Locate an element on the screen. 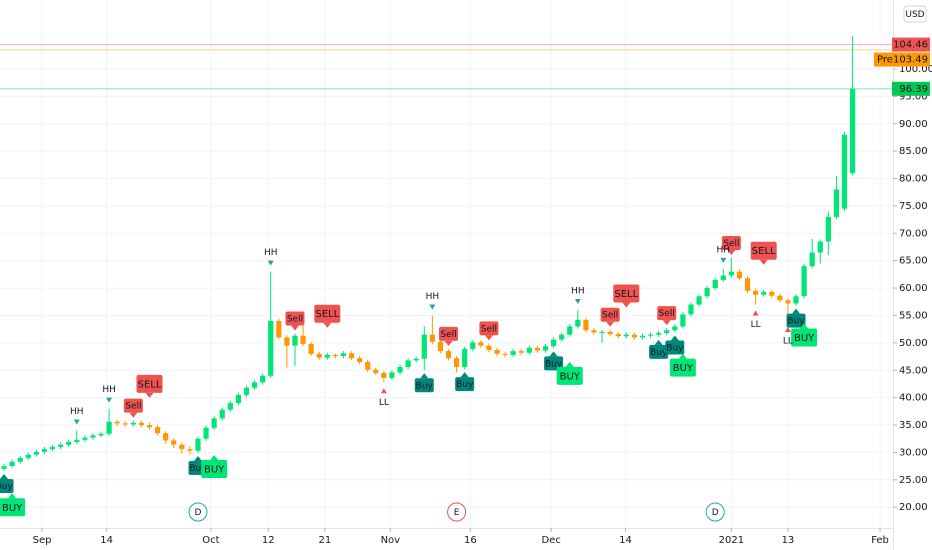  y-tick-label: 45.00 is located at coordinates (913, 370).